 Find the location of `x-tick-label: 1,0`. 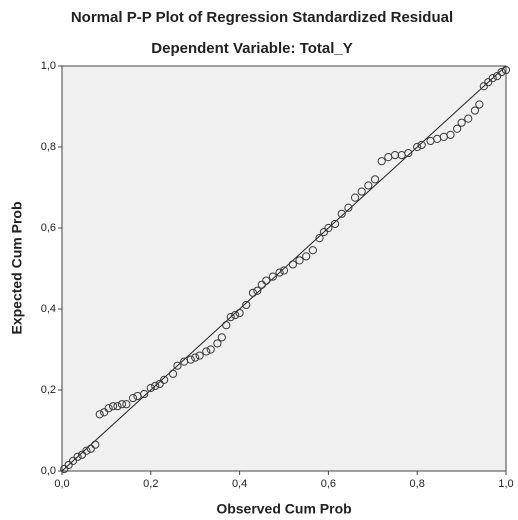

x-tick-label: 1,0 is located at coordinates (505, 484).